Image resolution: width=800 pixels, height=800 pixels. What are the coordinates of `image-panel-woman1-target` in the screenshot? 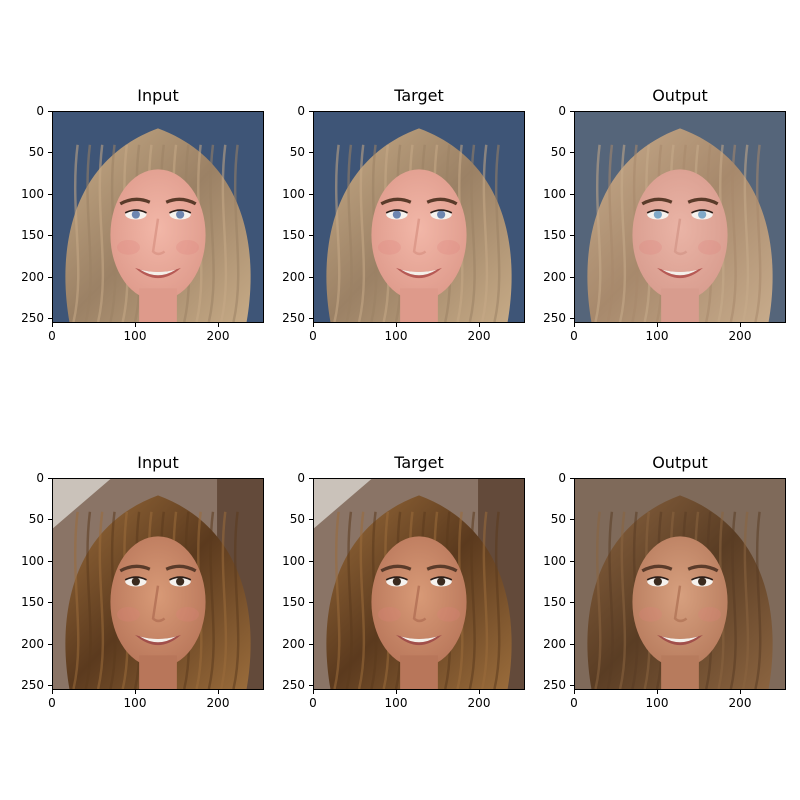 It's located at (419, 217).